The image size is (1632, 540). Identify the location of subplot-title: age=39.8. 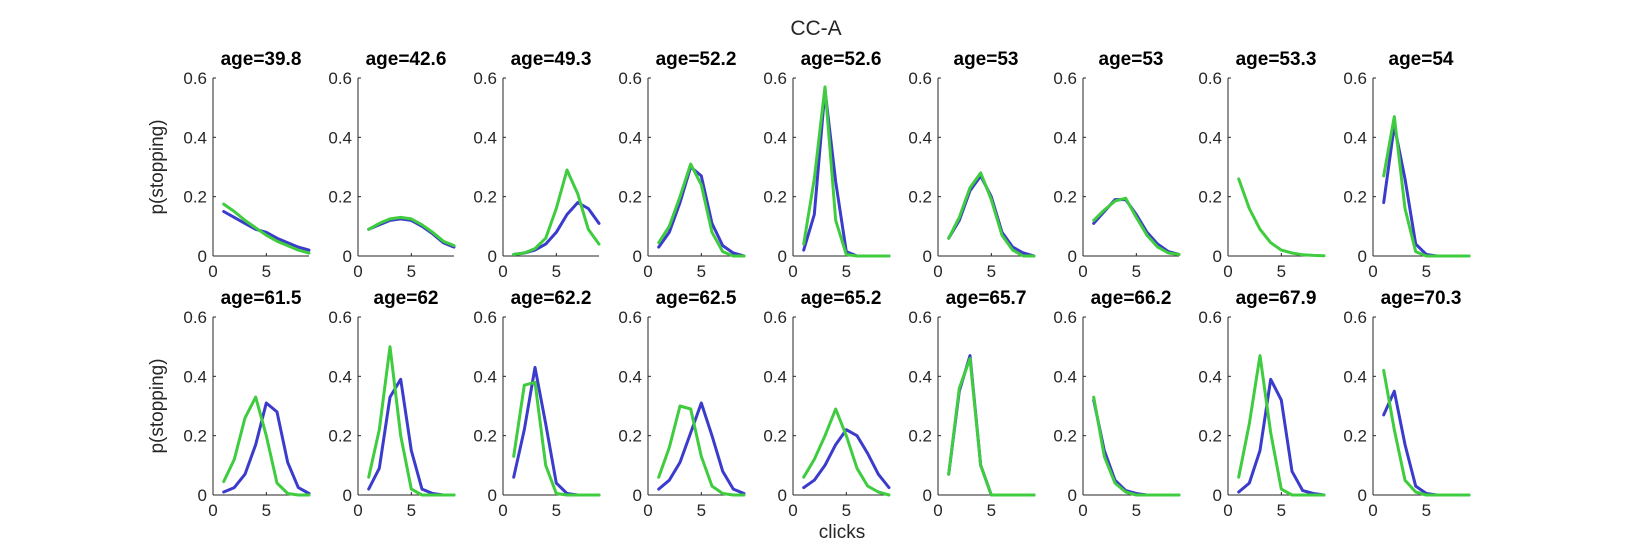
(261, 59).